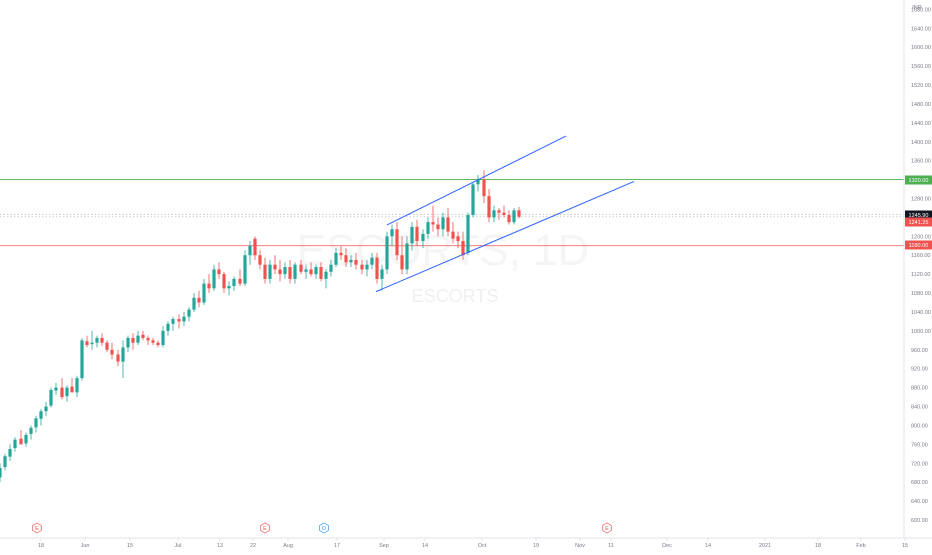 Image resolution: width=932 pixels, height=555 pixels. I want to click on event-marker: D, so click(324, 528).